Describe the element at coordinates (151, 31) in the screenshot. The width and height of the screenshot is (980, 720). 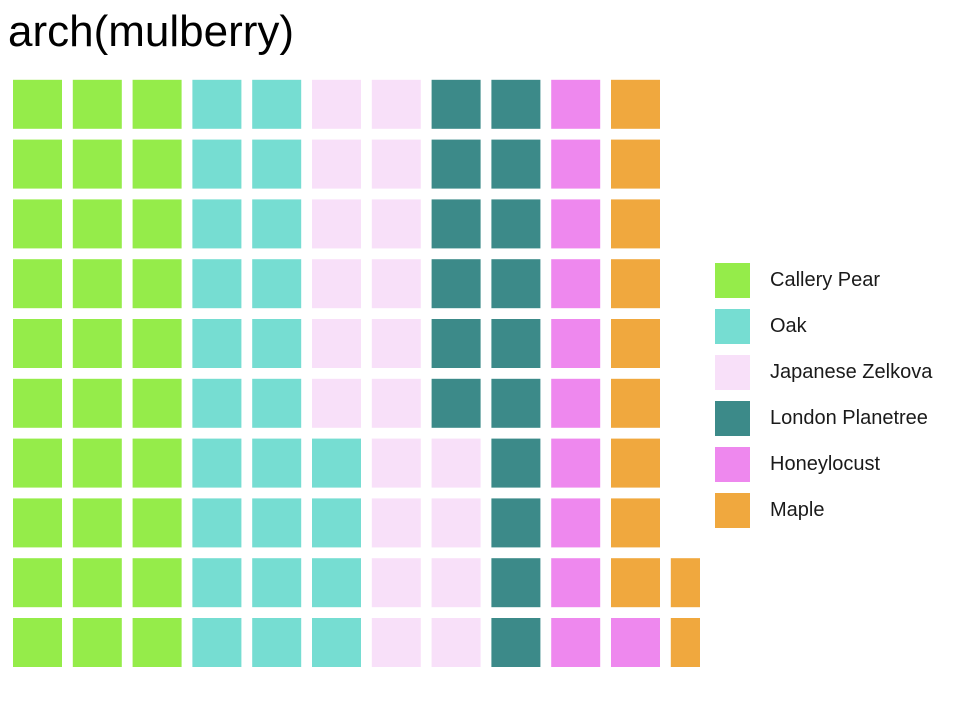
I see `chart-title: arch(mulberry)` at that location.